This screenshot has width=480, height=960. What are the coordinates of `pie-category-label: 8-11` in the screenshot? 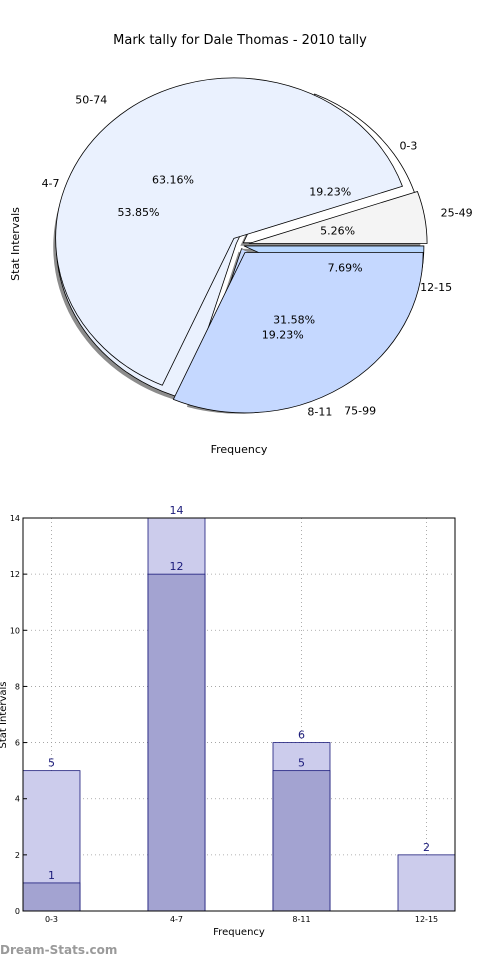 It's located at (319, 412).